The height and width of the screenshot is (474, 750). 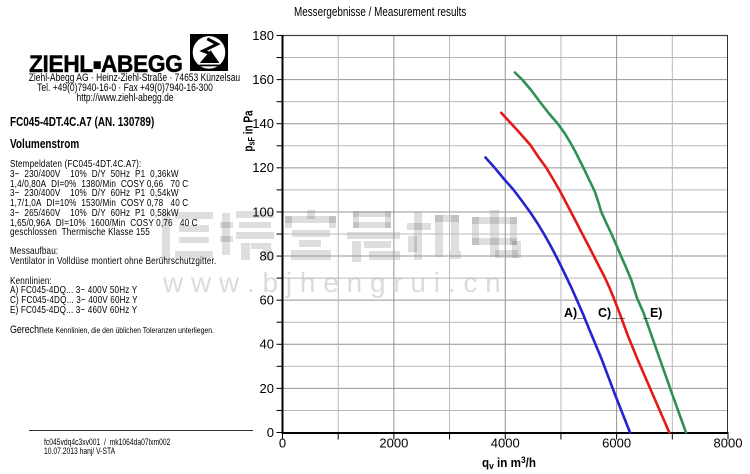 What do you see at coordinates (267, 255) in the screenshot?
I see `svg-text: 80` at bounding box center [267, 255].